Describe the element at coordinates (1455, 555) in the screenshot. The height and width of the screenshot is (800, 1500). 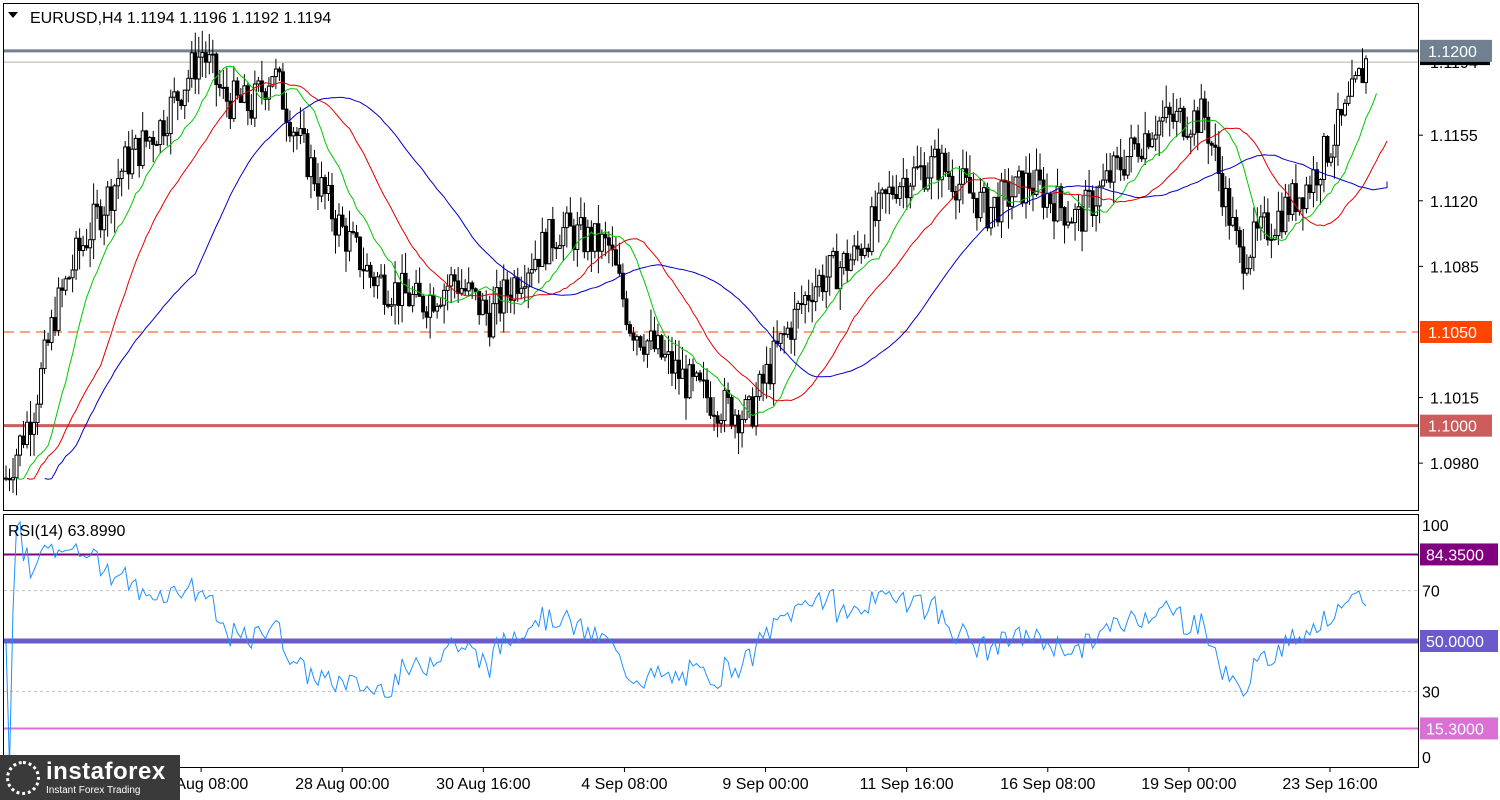
I see `rsi-level-tag-label: 84.3500` at that location.